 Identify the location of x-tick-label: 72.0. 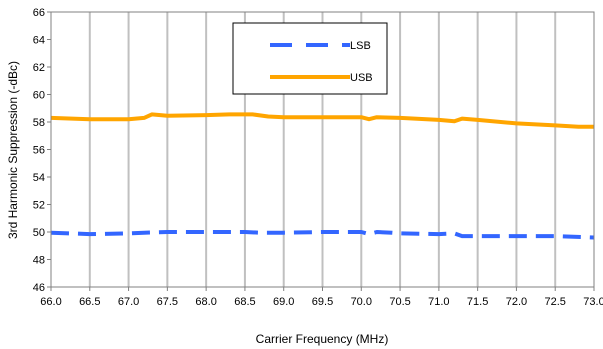
(516, 302).